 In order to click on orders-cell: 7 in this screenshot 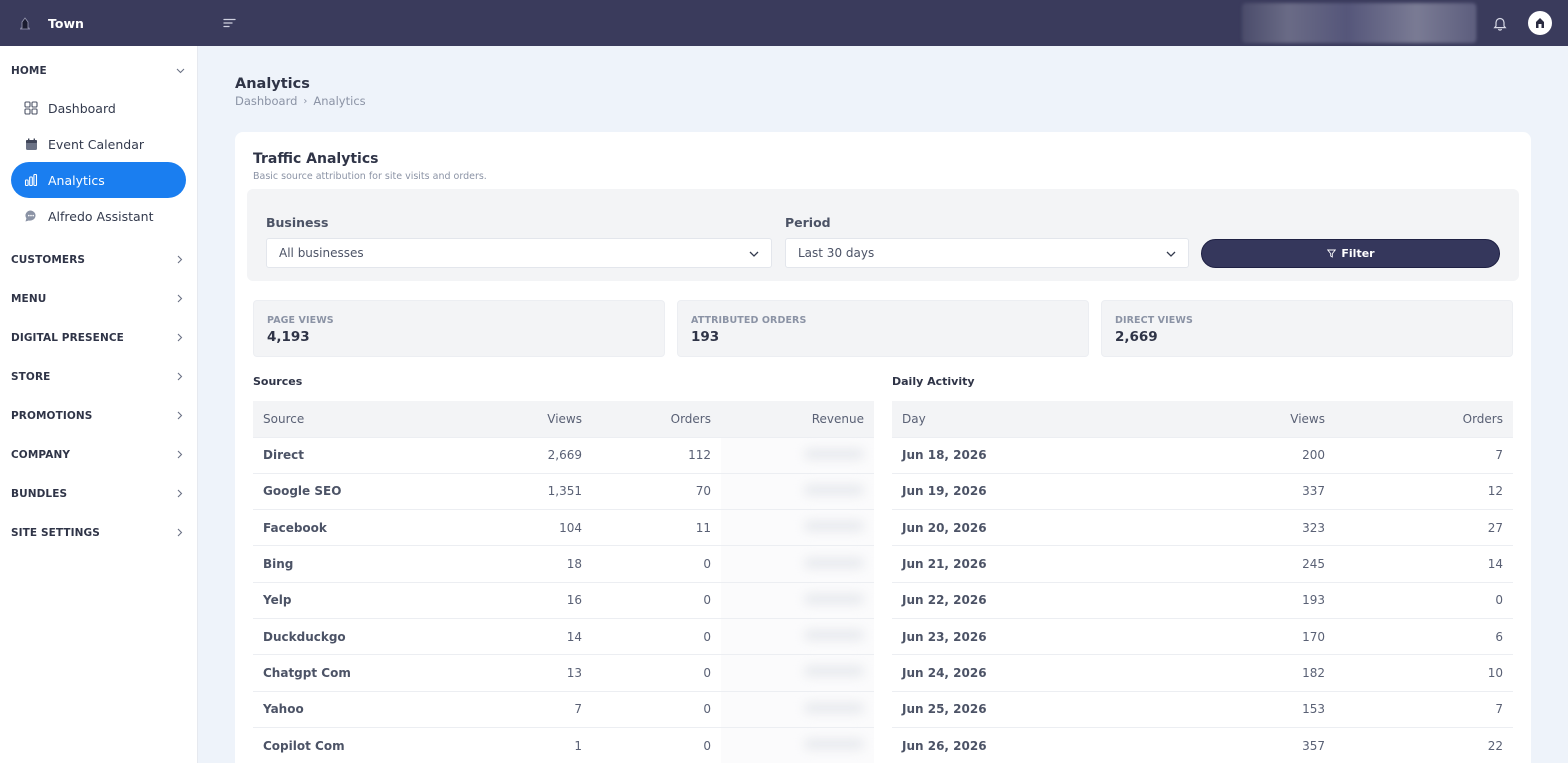, I will do `click(1424, 709)`.